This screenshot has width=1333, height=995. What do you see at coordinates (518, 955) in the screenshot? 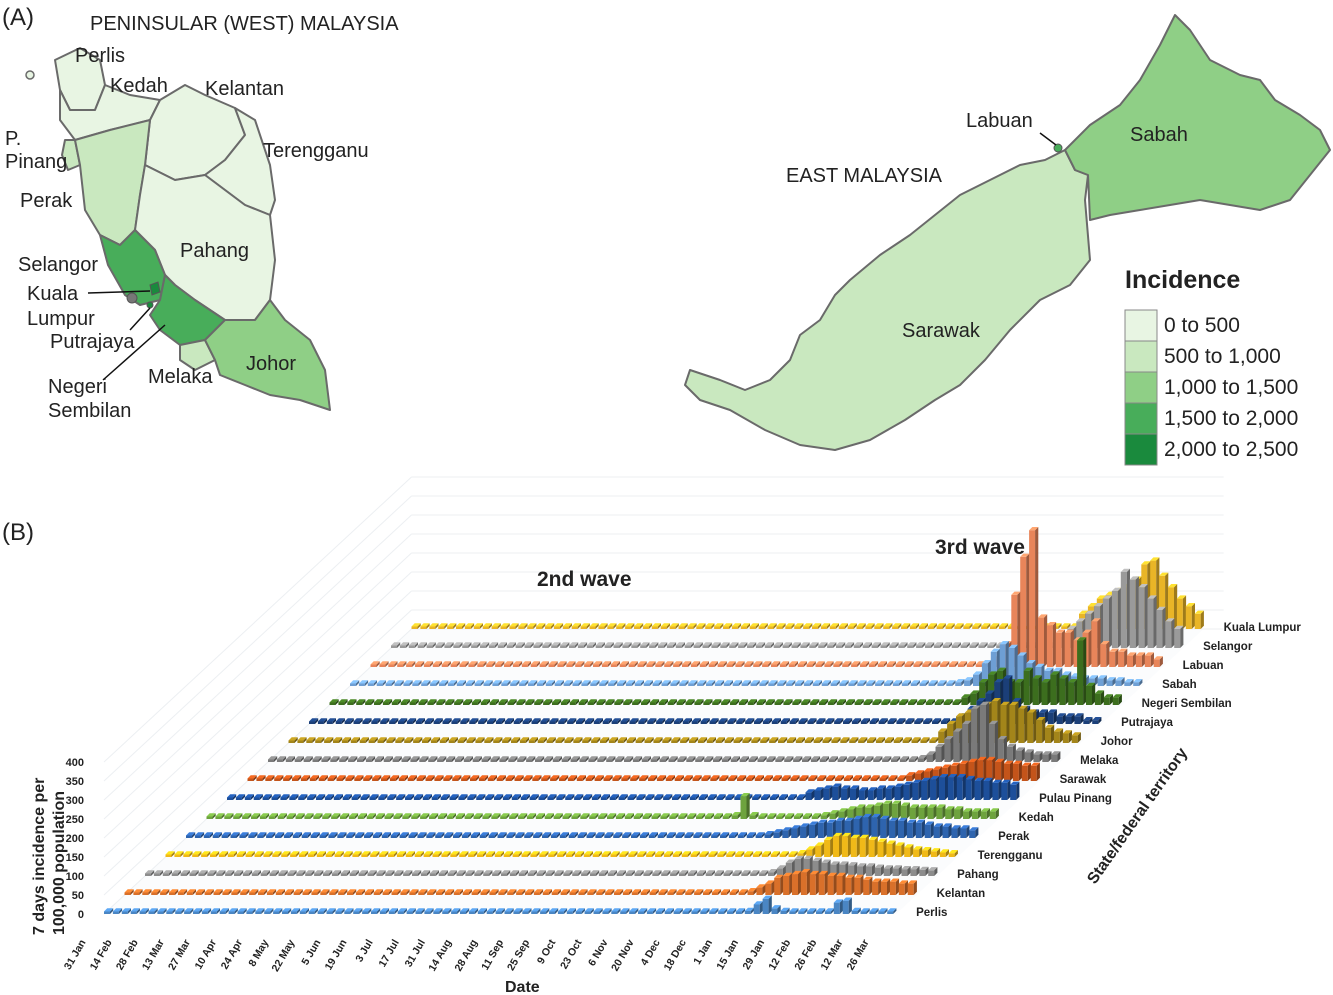
I see `x-tick-label: 25 Sep` at bounding box center [518, 955].